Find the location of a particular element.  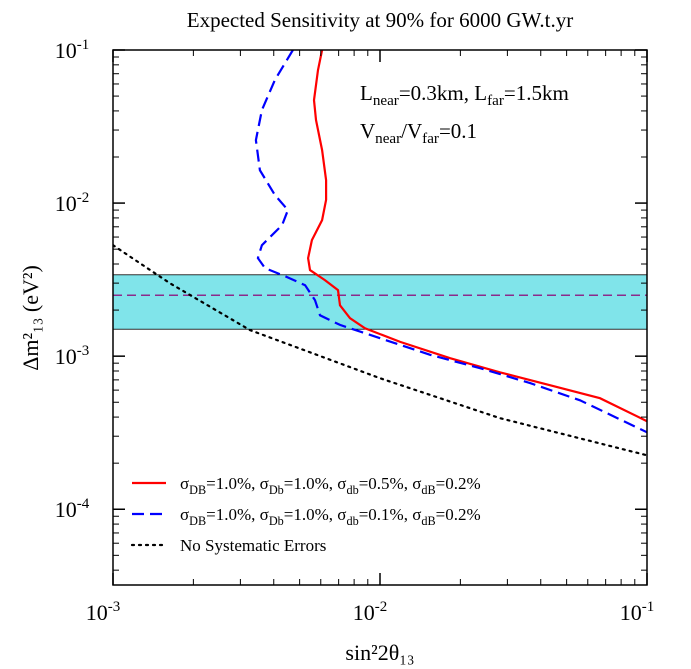

x-axis-label: sin²2θ₁₃ is located at coordinates (379, 652).